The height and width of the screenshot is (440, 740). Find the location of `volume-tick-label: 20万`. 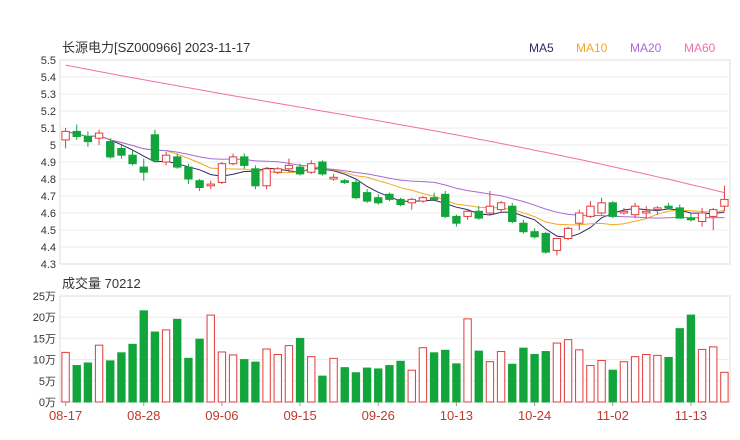

volume-tick-label: 20万 is located at coordinates (44, 318).